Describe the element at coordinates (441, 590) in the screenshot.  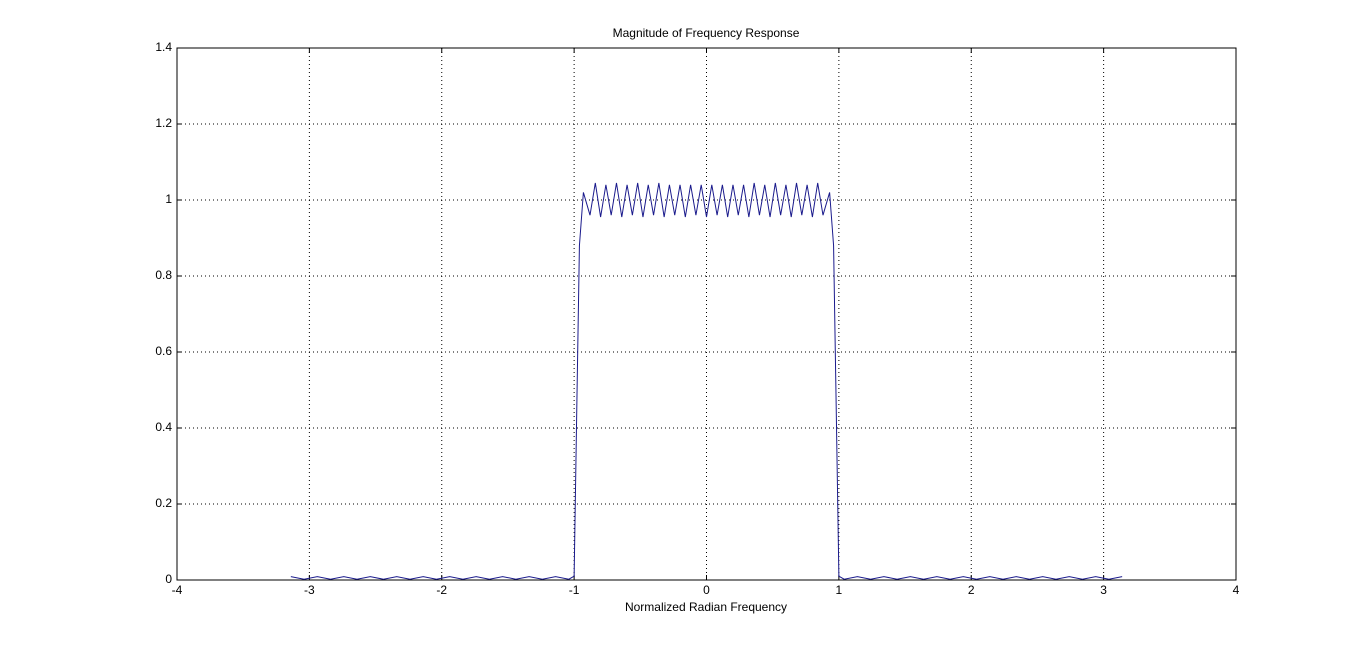
I see `x-tick-label: -2` at that location.